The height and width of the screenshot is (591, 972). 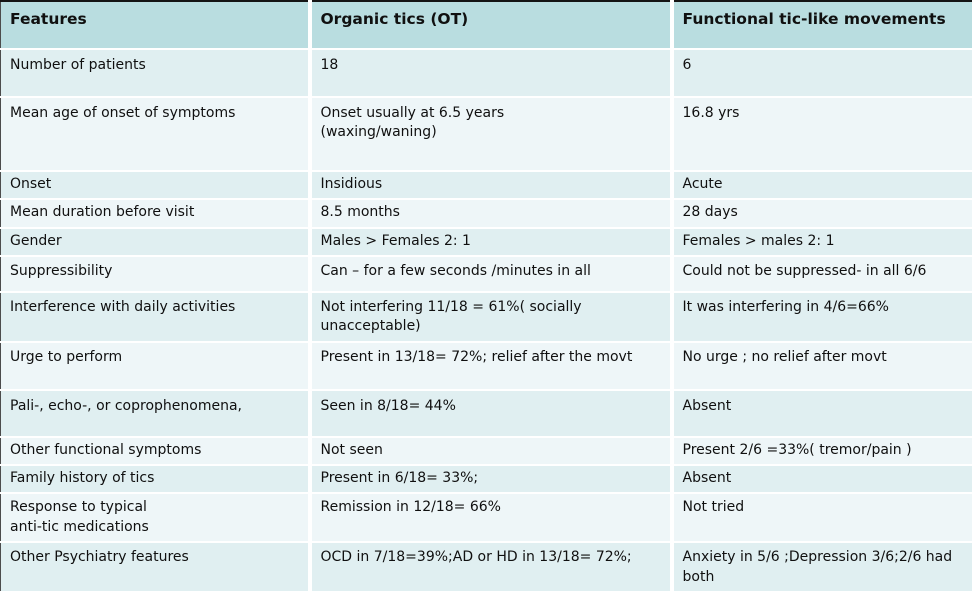 I want to click on functional-cell: 6, so click(x=821, y=73).